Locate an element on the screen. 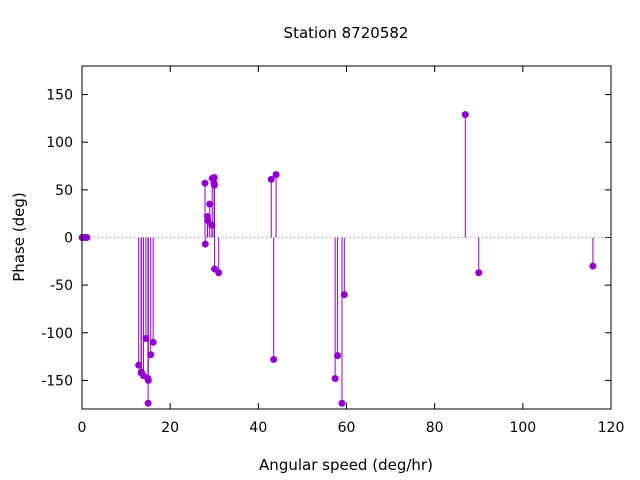 The width and height of the screenshot is (640, 480). x-axis-label: Angular speed (deg/hr) is located at coordinates (346, 465).